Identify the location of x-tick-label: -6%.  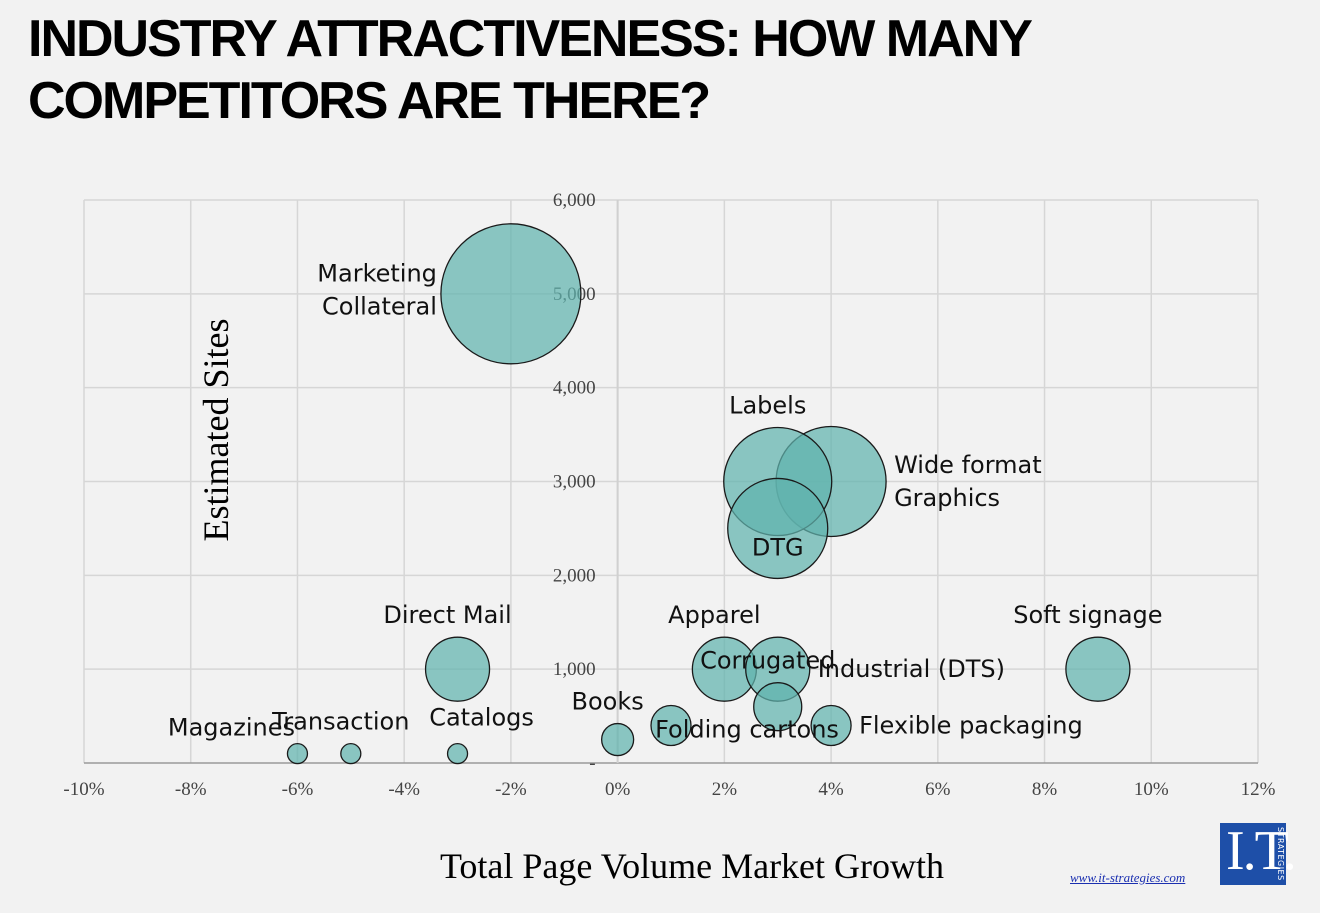
(298, 789).